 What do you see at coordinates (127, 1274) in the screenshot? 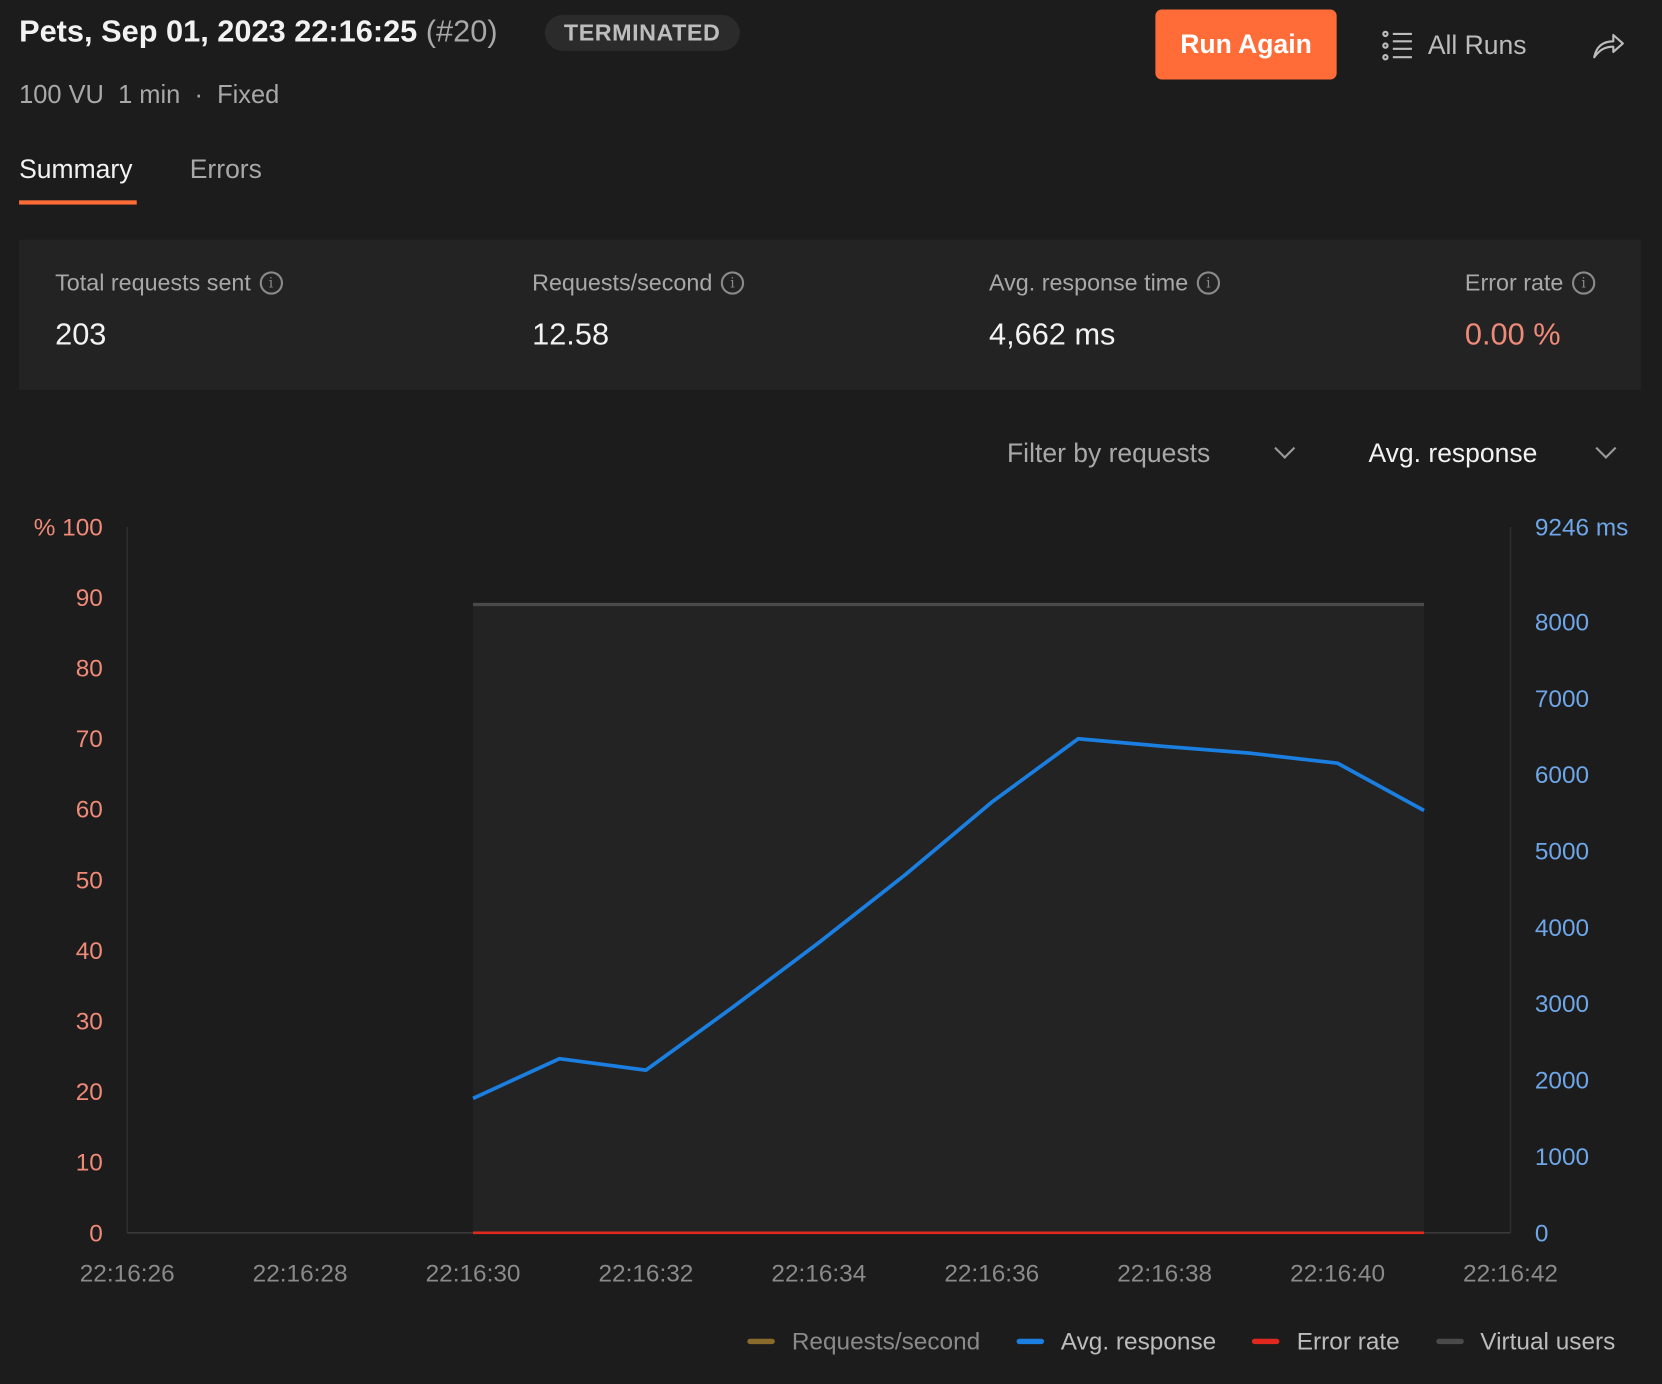
I see `x-axis-tick-label: 22:16:26` at bounding box center [127, 1274].